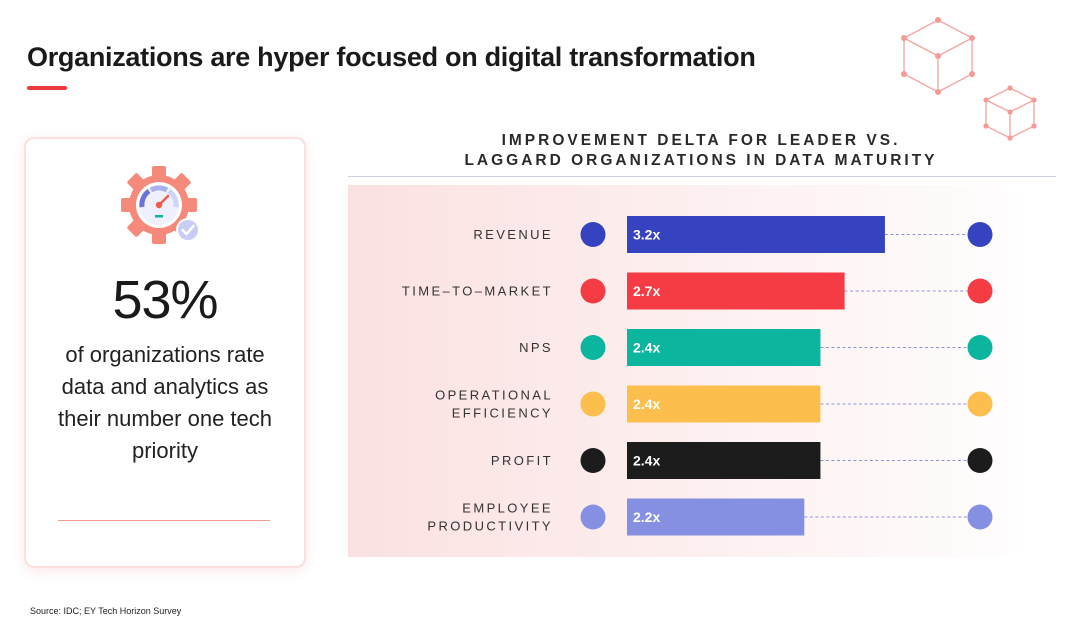  I want to click on category-label: EMPLOYEE, so click(507, 508).